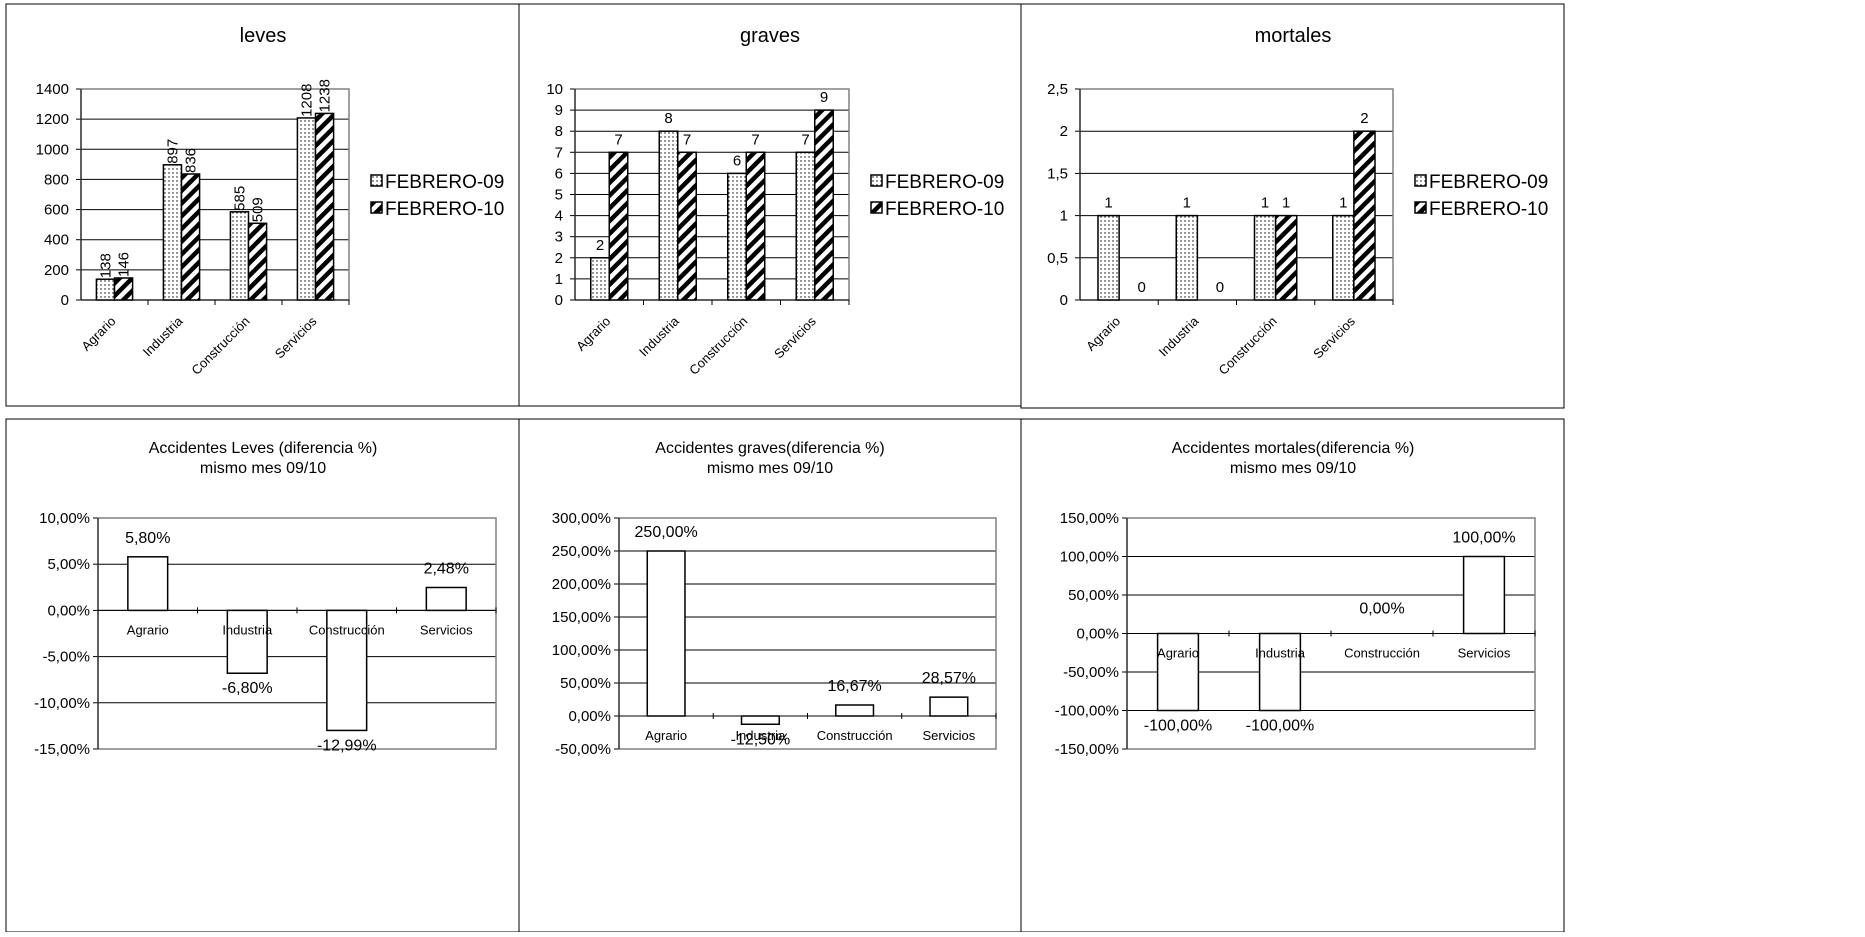 The height and width of the screenshot is (937, 1865). Describe the element at coordinates (62, 703) in the screenshot. I see `y-tick-label: -10,00%` at that location.